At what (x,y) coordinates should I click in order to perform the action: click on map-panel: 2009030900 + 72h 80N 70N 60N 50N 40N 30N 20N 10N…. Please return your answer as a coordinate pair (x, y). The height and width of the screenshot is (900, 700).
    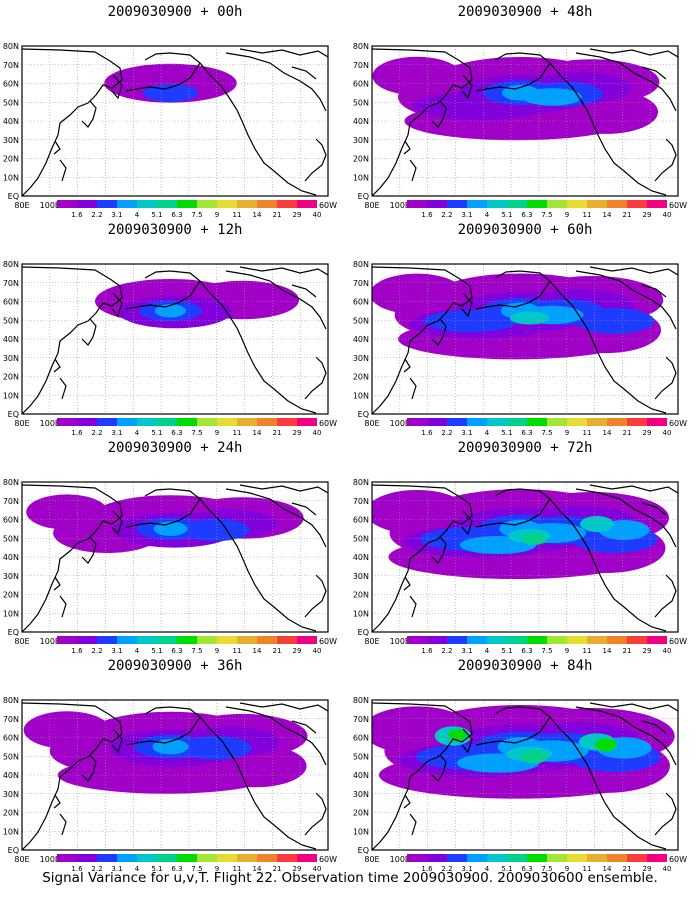
    Looking at the image, I should click on (525, 550).